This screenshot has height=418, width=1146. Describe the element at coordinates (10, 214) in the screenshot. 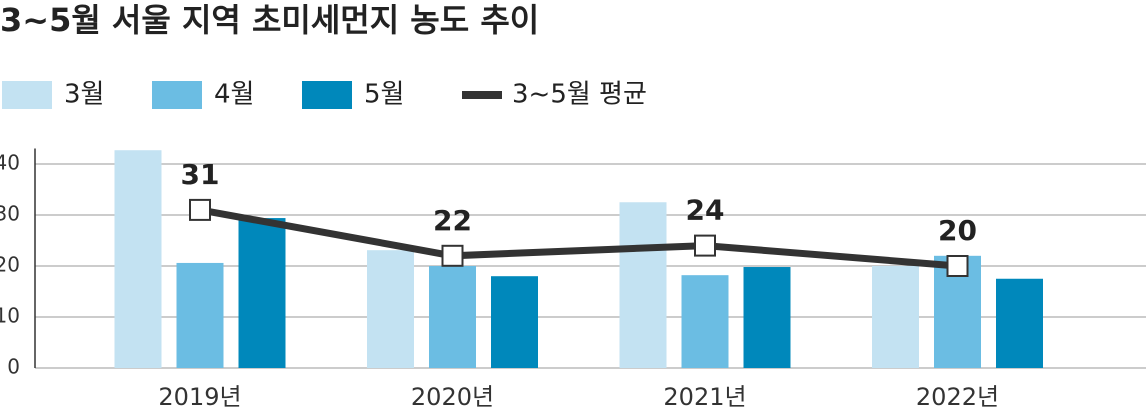

I see `y-tick-label: 30` at that location.